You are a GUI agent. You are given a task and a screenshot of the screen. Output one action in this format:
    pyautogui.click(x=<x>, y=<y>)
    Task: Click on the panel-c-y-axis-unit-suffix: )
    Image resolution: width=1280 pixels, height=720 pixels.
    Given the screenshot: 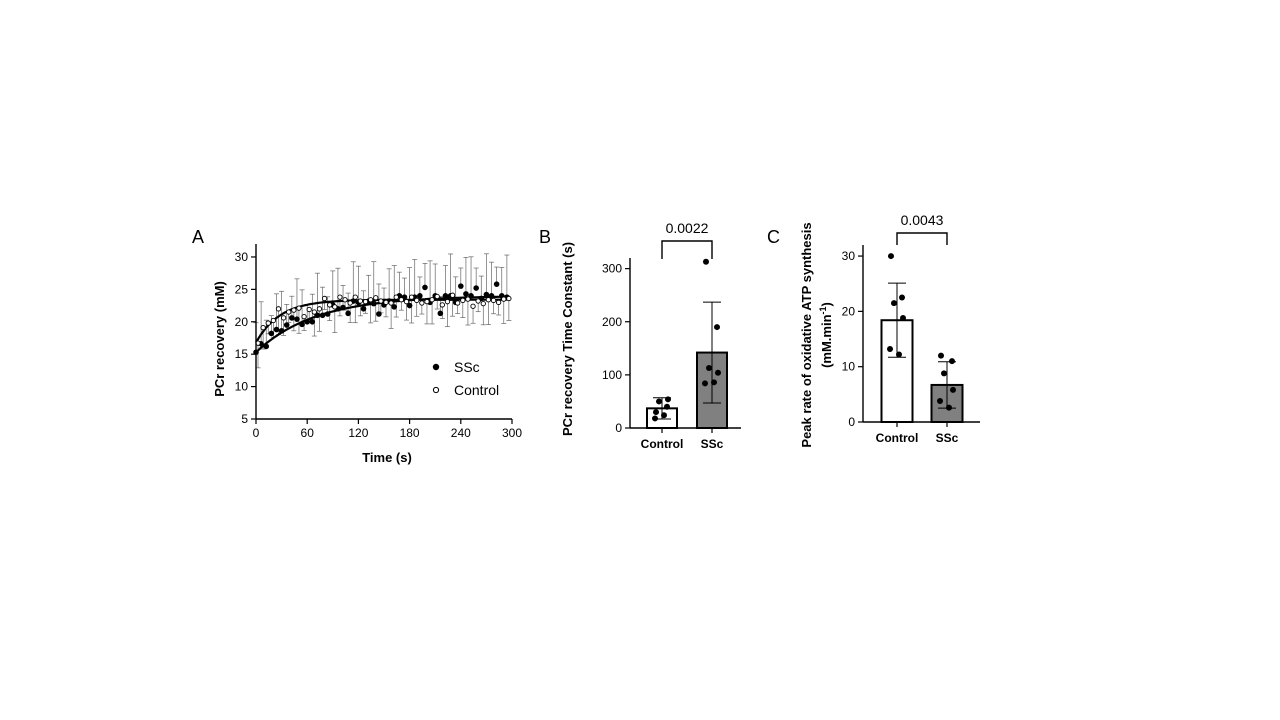 What is the action you would take?
    pyautogui.click(x=826, y=304)
    